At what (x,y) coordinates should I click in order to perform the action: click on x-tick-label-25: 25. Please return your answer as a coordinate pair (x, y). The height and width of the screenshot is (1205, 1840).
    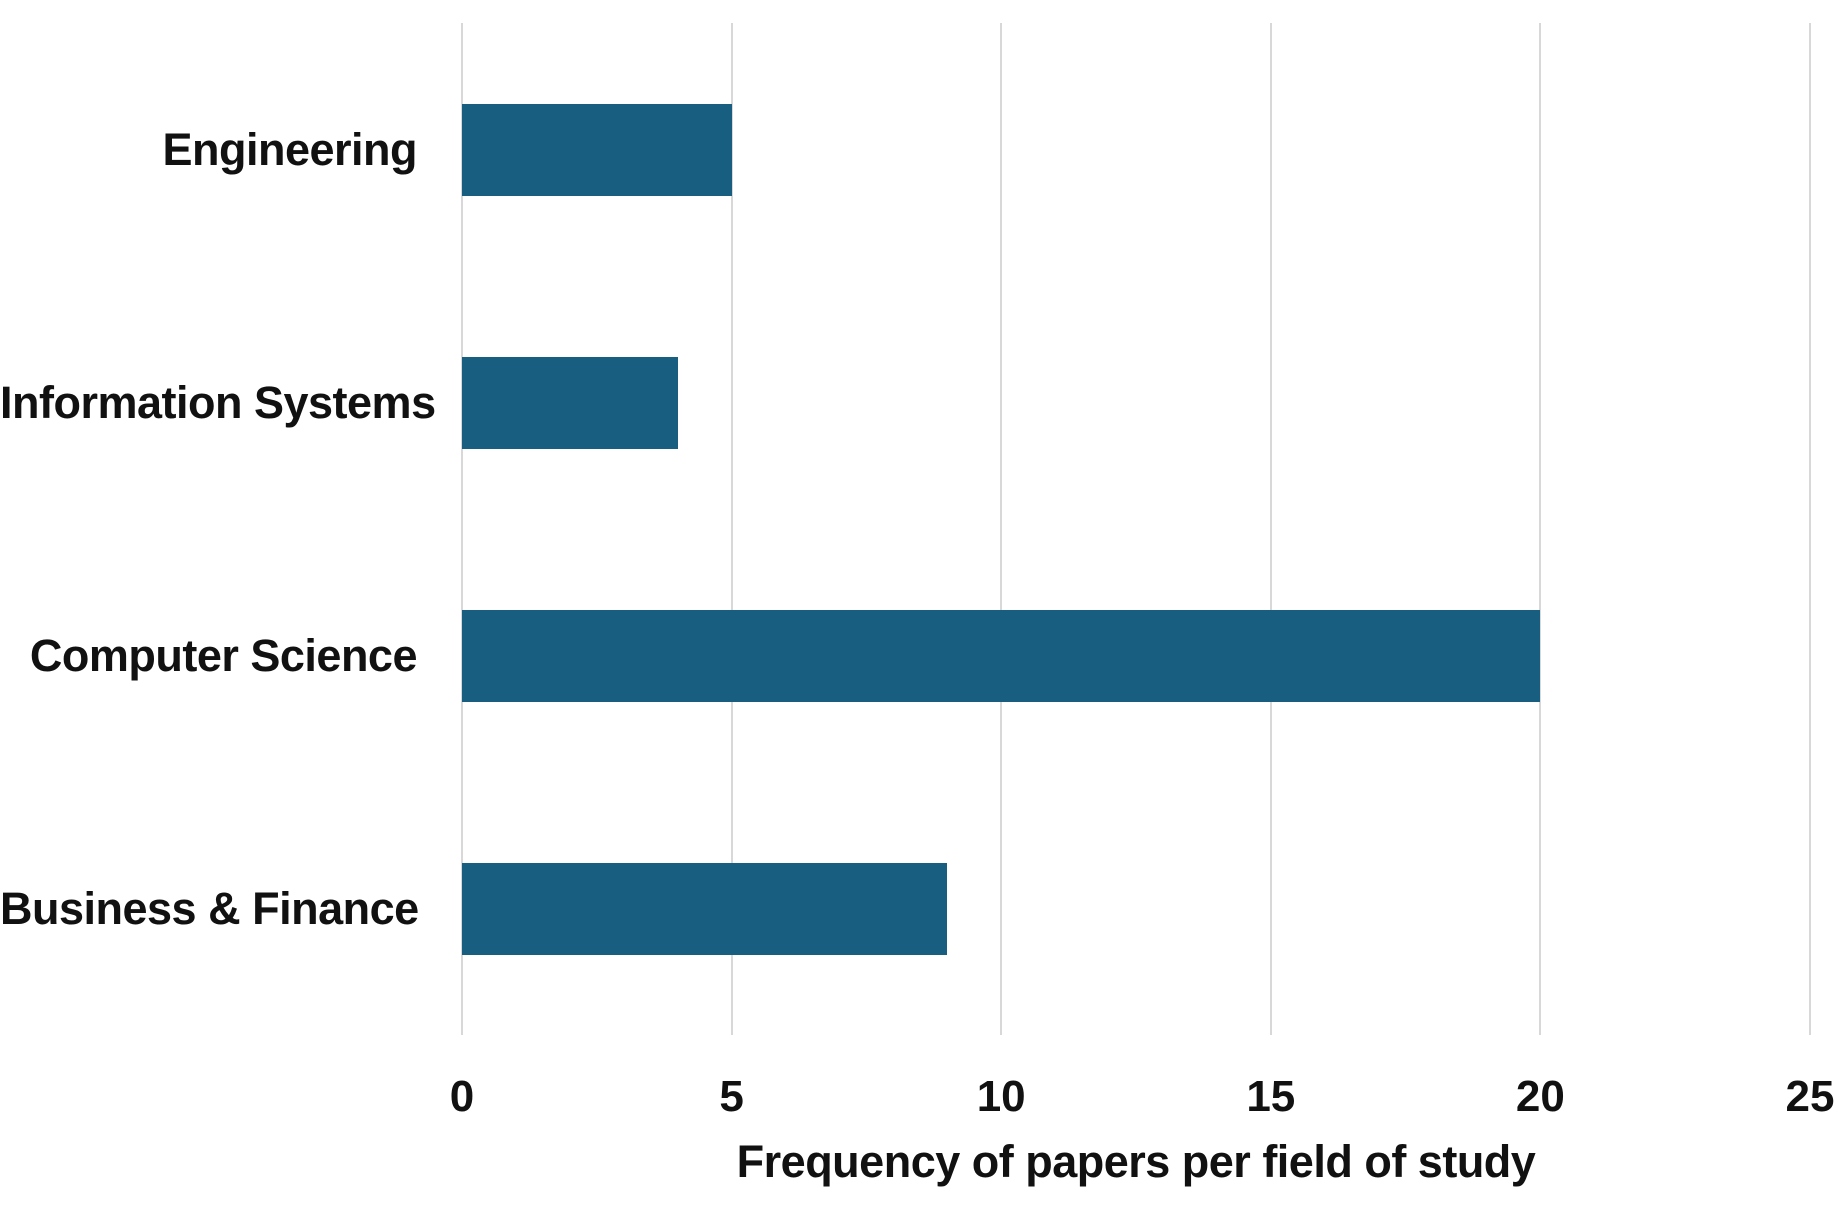
    Looking at the image, I should click on (1810, 1096).